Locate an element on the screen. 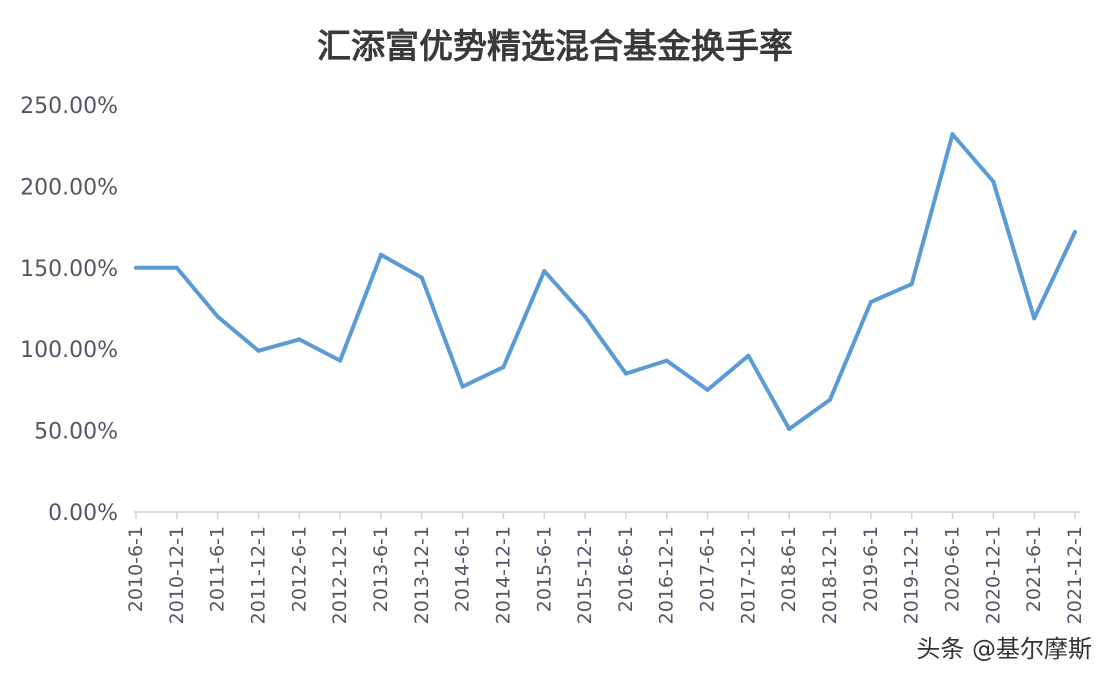  watermark-text: 头条 @基尔摩斯 is located at coordinates (1004, 649).